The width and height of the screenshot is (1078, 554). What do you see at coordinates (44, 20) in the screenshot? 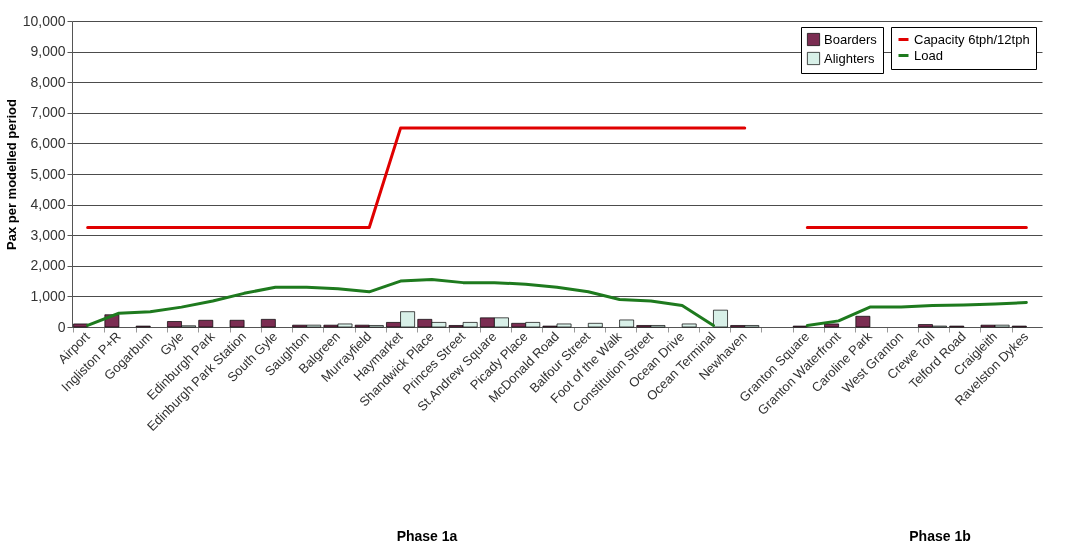
I see `y-tick-label: 10,000` at bounding box center [44, 20].